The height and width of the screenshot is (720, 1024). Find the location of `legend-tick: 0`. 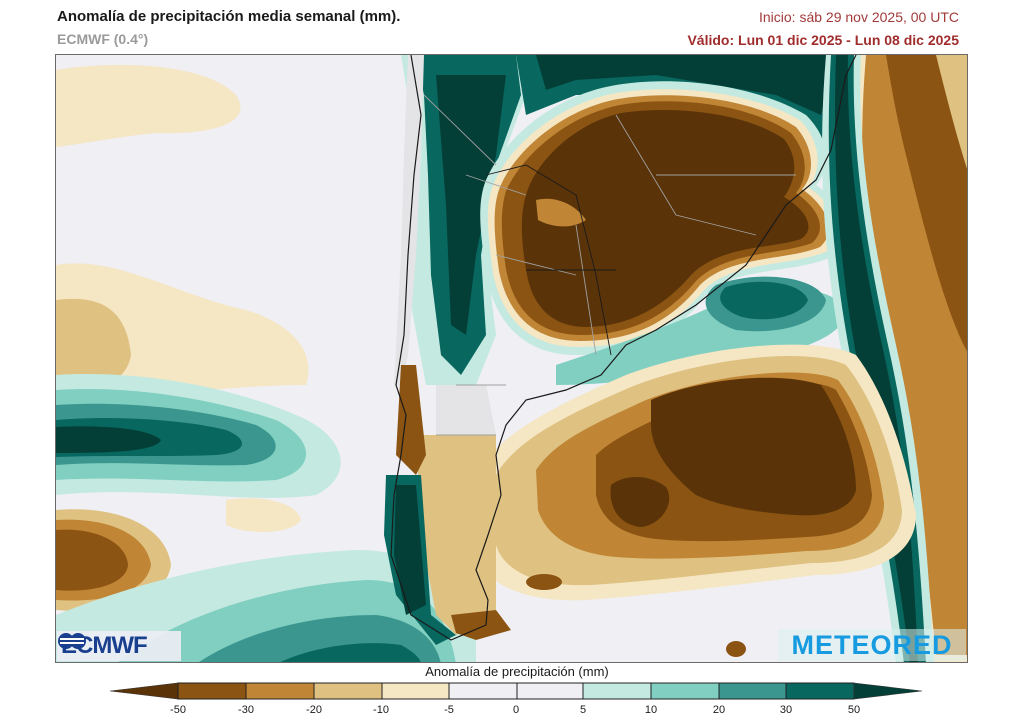

legend-tick: 0 is located at coordinates (516, 710).